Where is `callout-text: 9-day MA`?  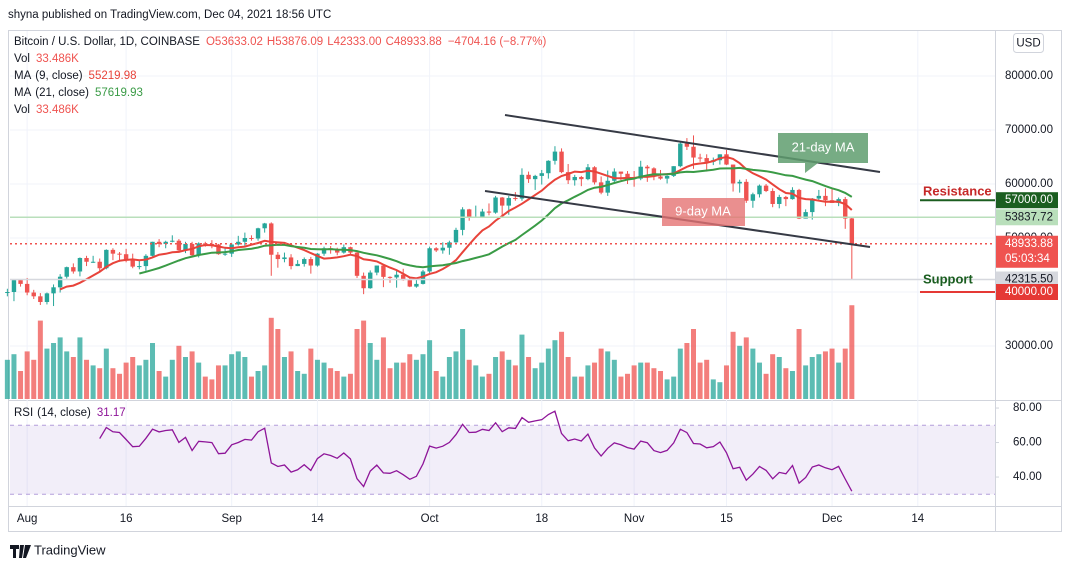
callout-text: 9-day MA is located at coordinates (703, 210).